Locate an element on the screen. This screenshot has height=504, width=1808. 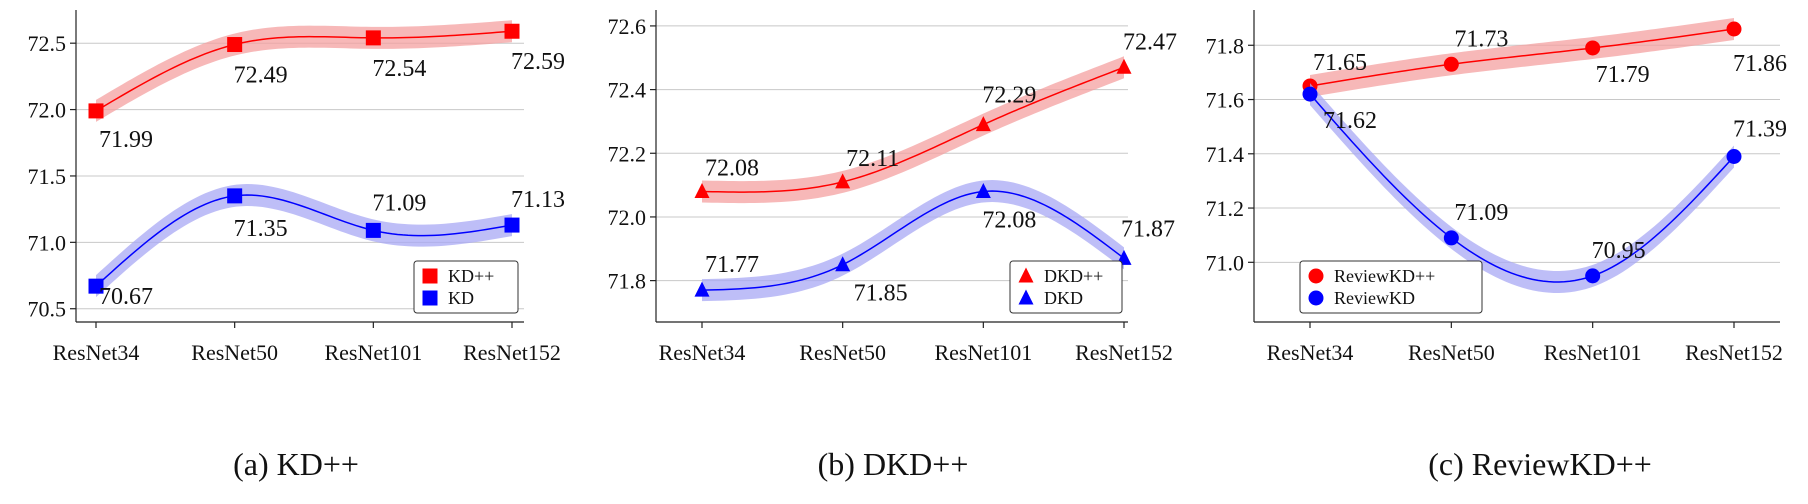
data-label: 71.86 is located at coordinates (1760, 64).